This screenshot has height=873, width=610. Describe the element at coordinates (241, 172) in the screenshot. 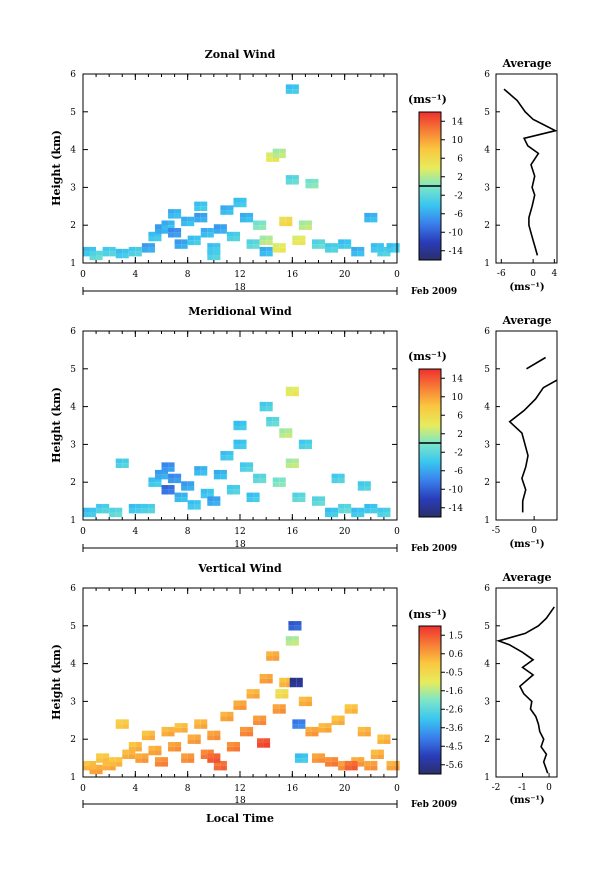

I see `heatmap-cells` at that location.